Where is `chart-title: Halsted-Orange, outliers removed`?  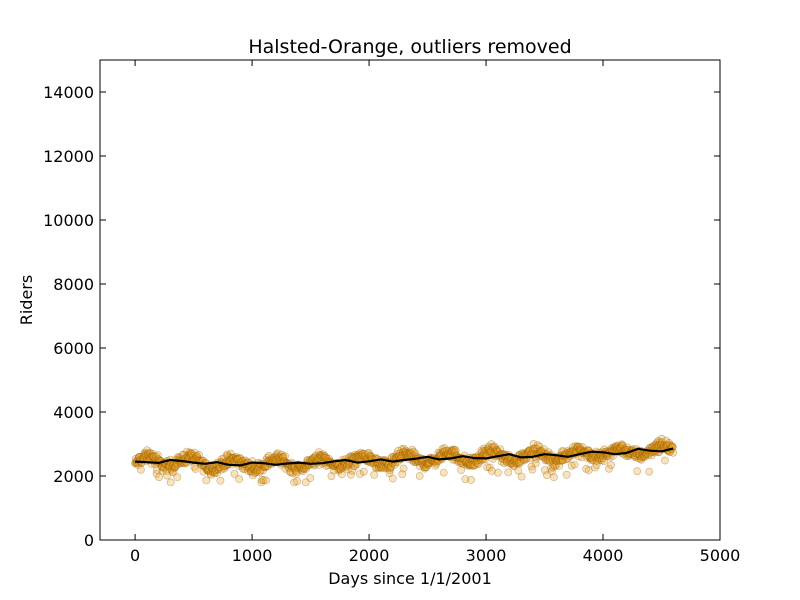 chart-title: Halsted-Orange, outliers removed is located at coordinates (409, 47).